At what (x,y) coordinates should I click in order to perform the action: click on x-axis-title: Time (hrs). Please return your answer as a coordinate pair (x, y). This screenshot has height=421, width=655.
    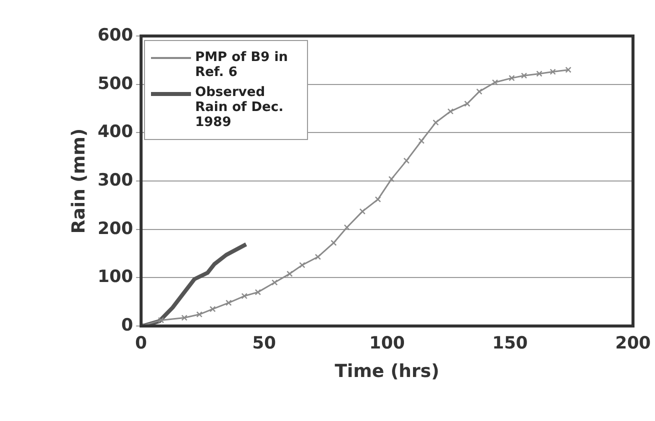
    Looking at the image, I should click on (387, 371).